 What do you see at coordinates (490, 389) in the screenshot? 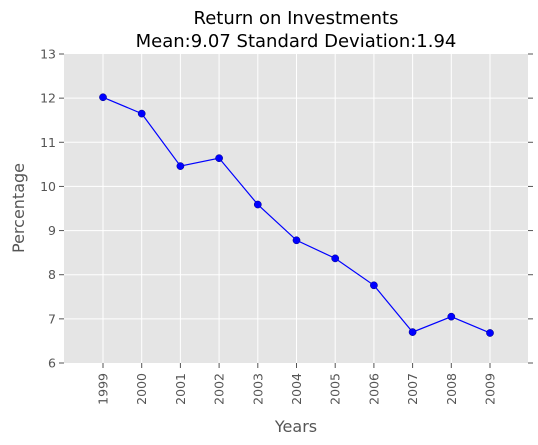
I see `x-tick-label: 2009` at bounding box center [490, 389].